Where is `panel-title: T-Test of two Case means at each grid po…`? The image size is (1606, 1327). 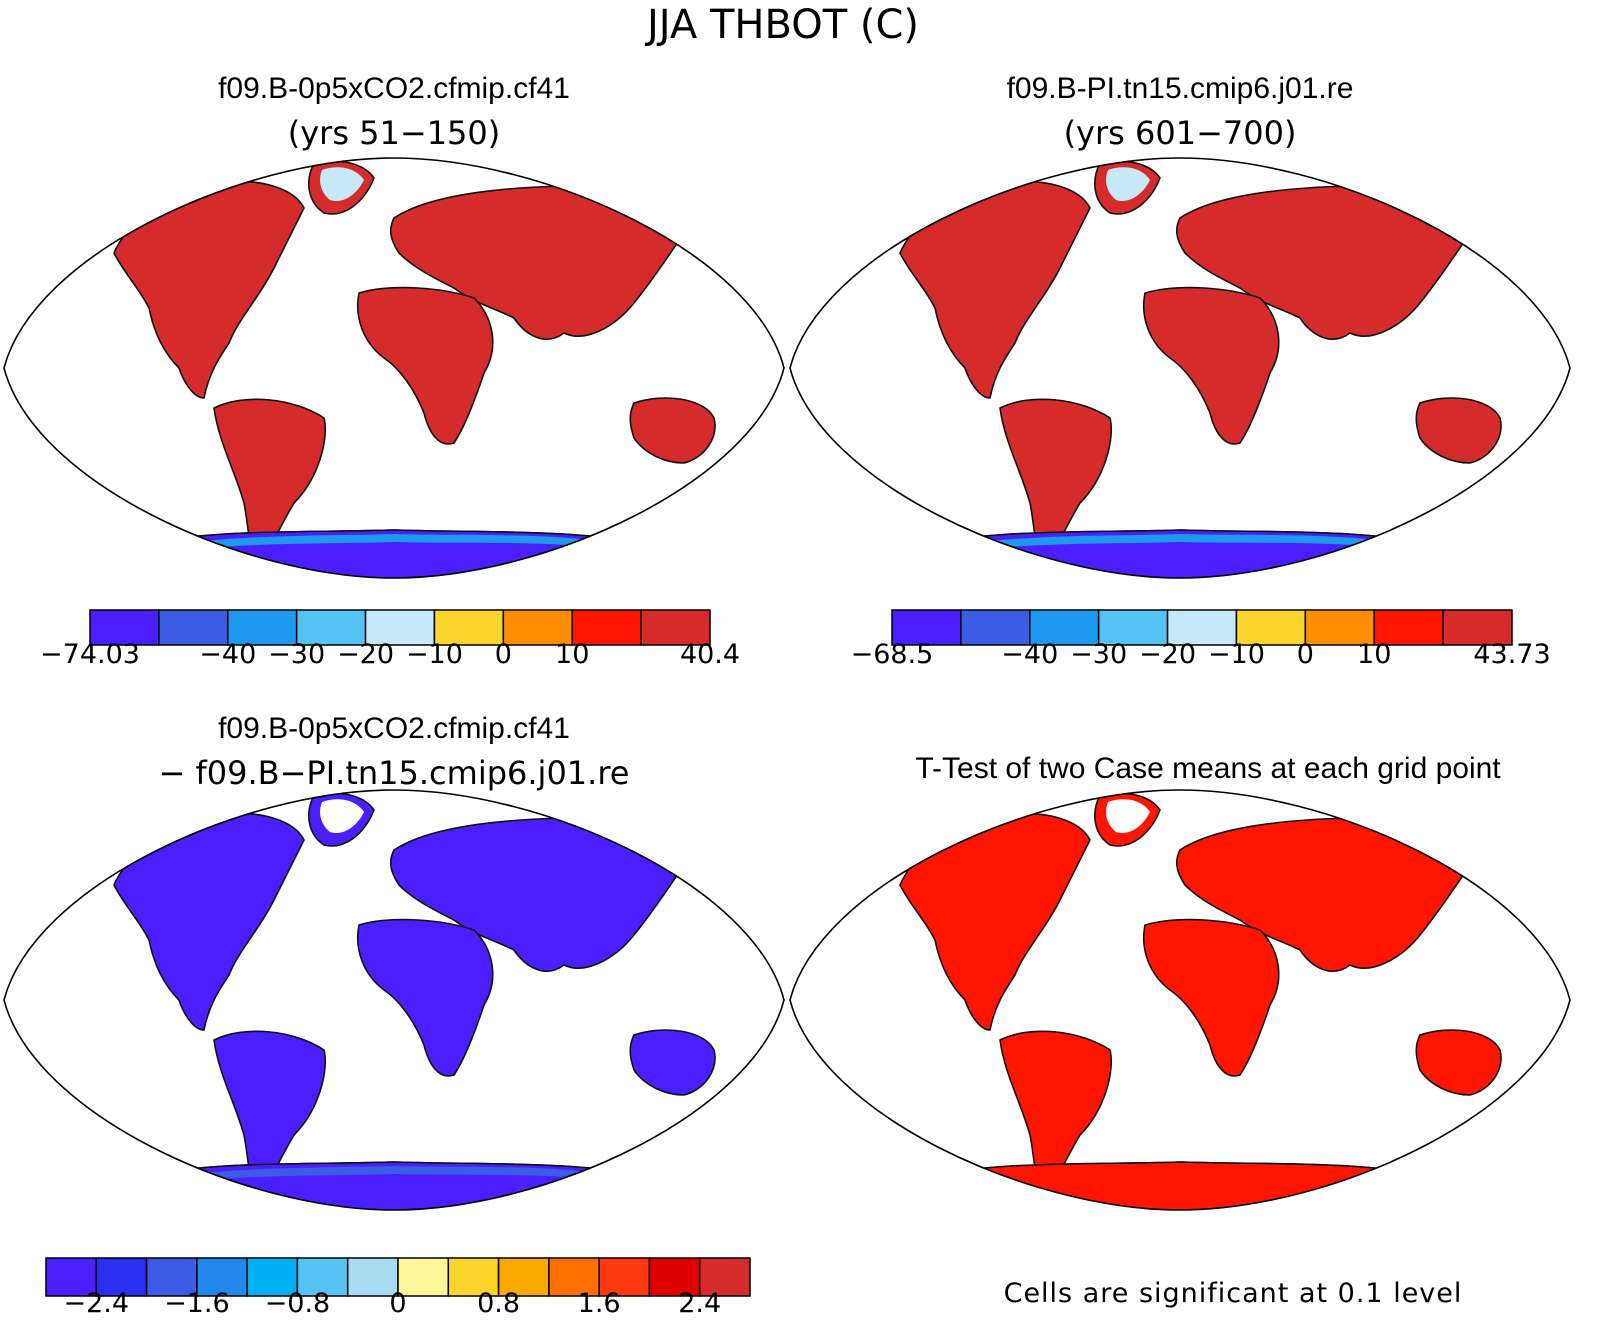 panel-title: T-Test of two Case means at each grid po… is located at coordinates (1208, 768).